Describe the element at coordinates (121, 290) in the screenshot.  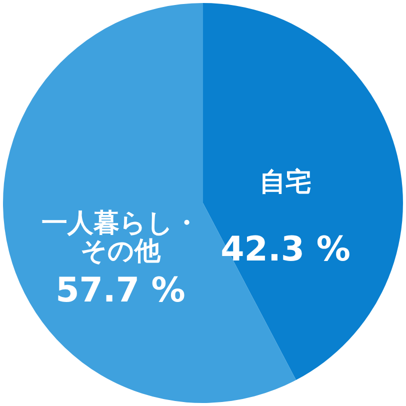
I see `data-label: 57.7 %` at that location.